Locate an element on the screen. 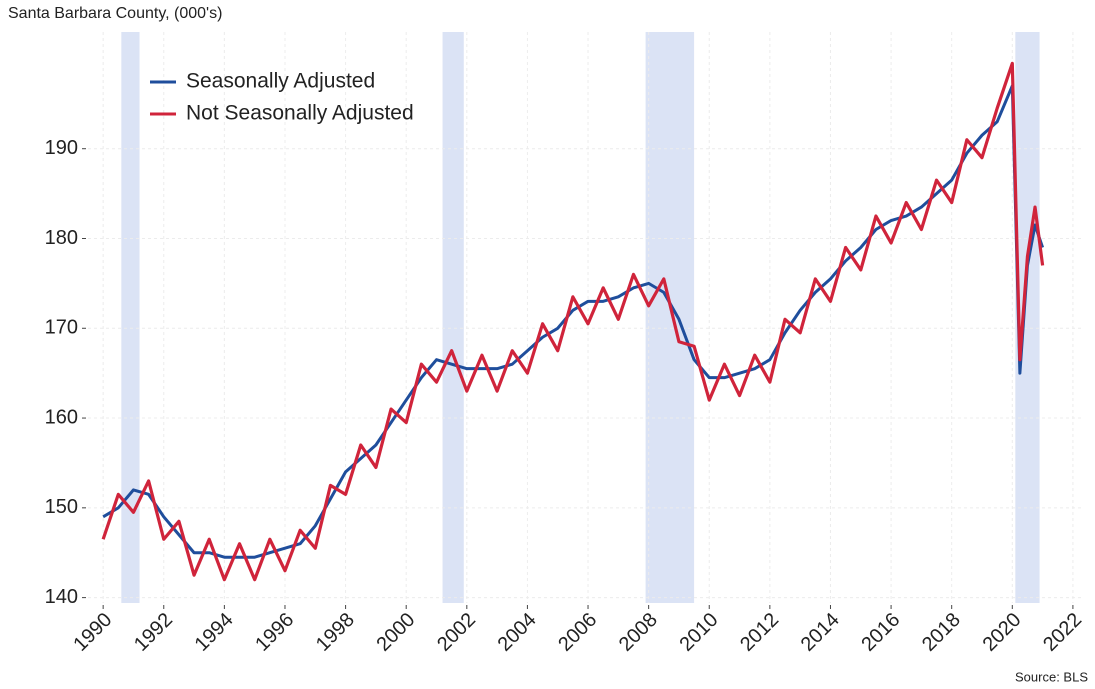 This screenshot has height=689, width=1095. y-tick-label: 140 is located at coordinates (61, 597).